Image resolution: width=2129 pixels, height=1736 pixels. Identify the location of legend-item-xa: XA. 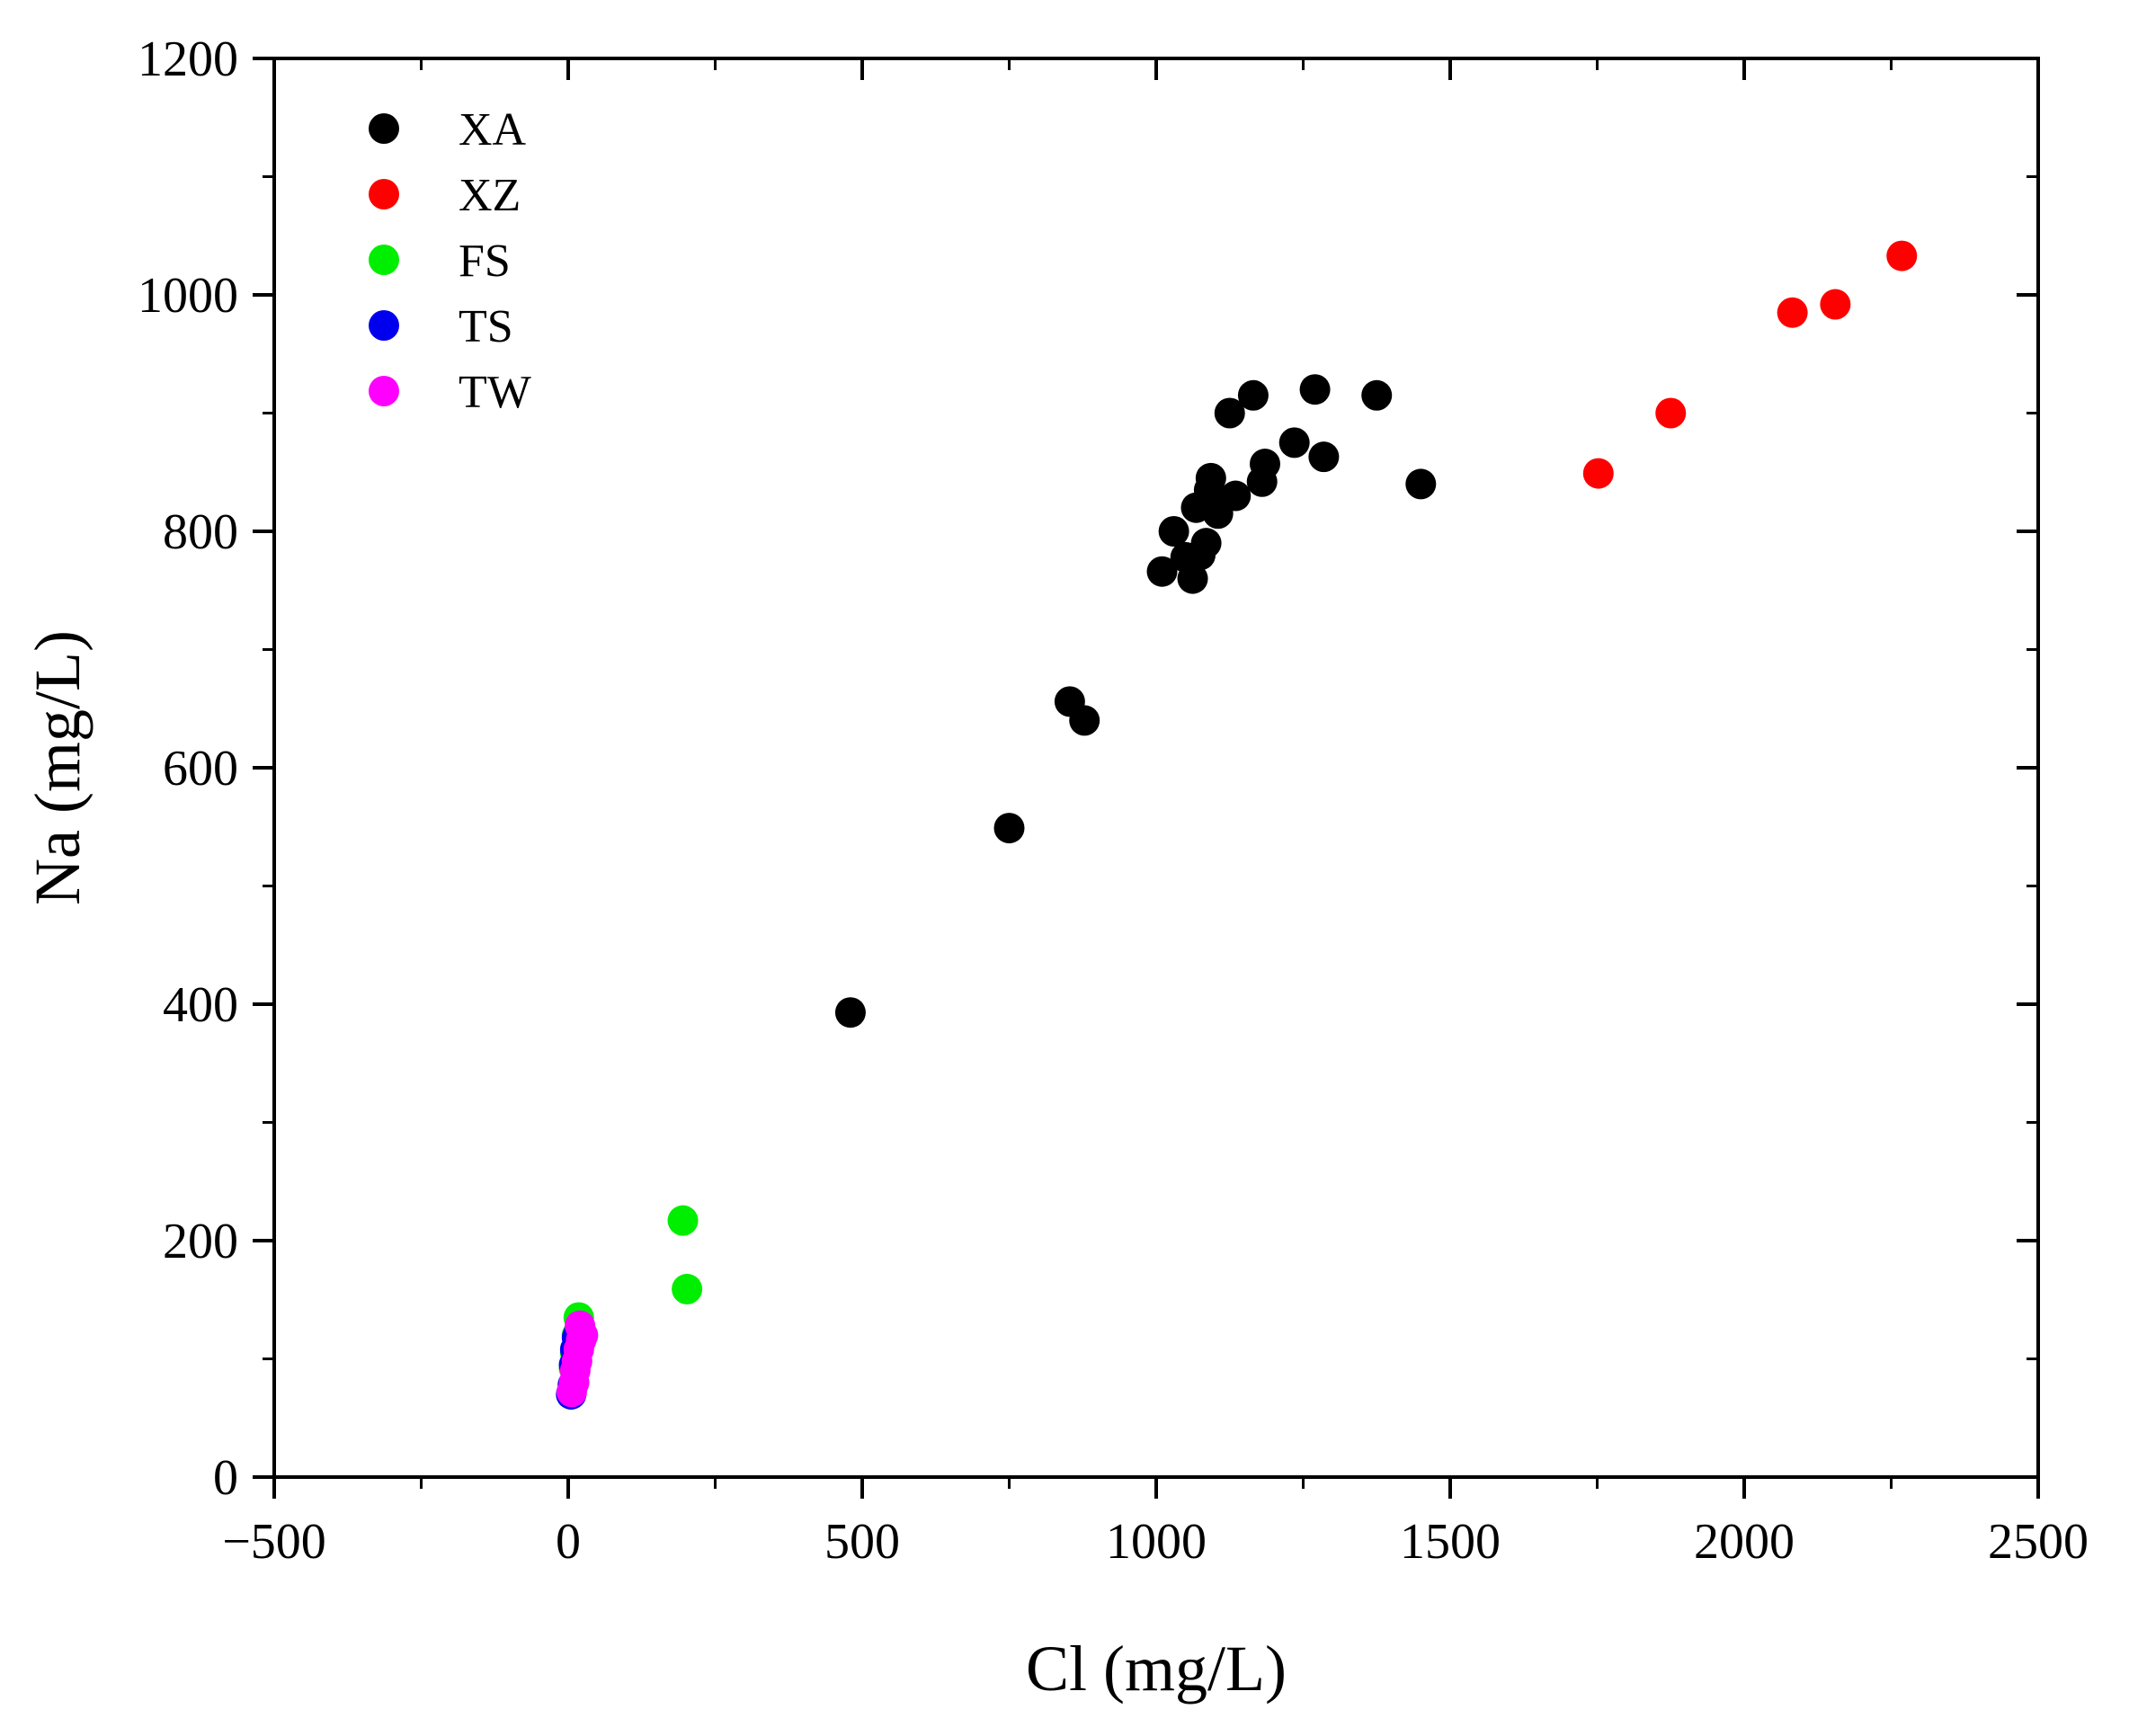
(448, 130).